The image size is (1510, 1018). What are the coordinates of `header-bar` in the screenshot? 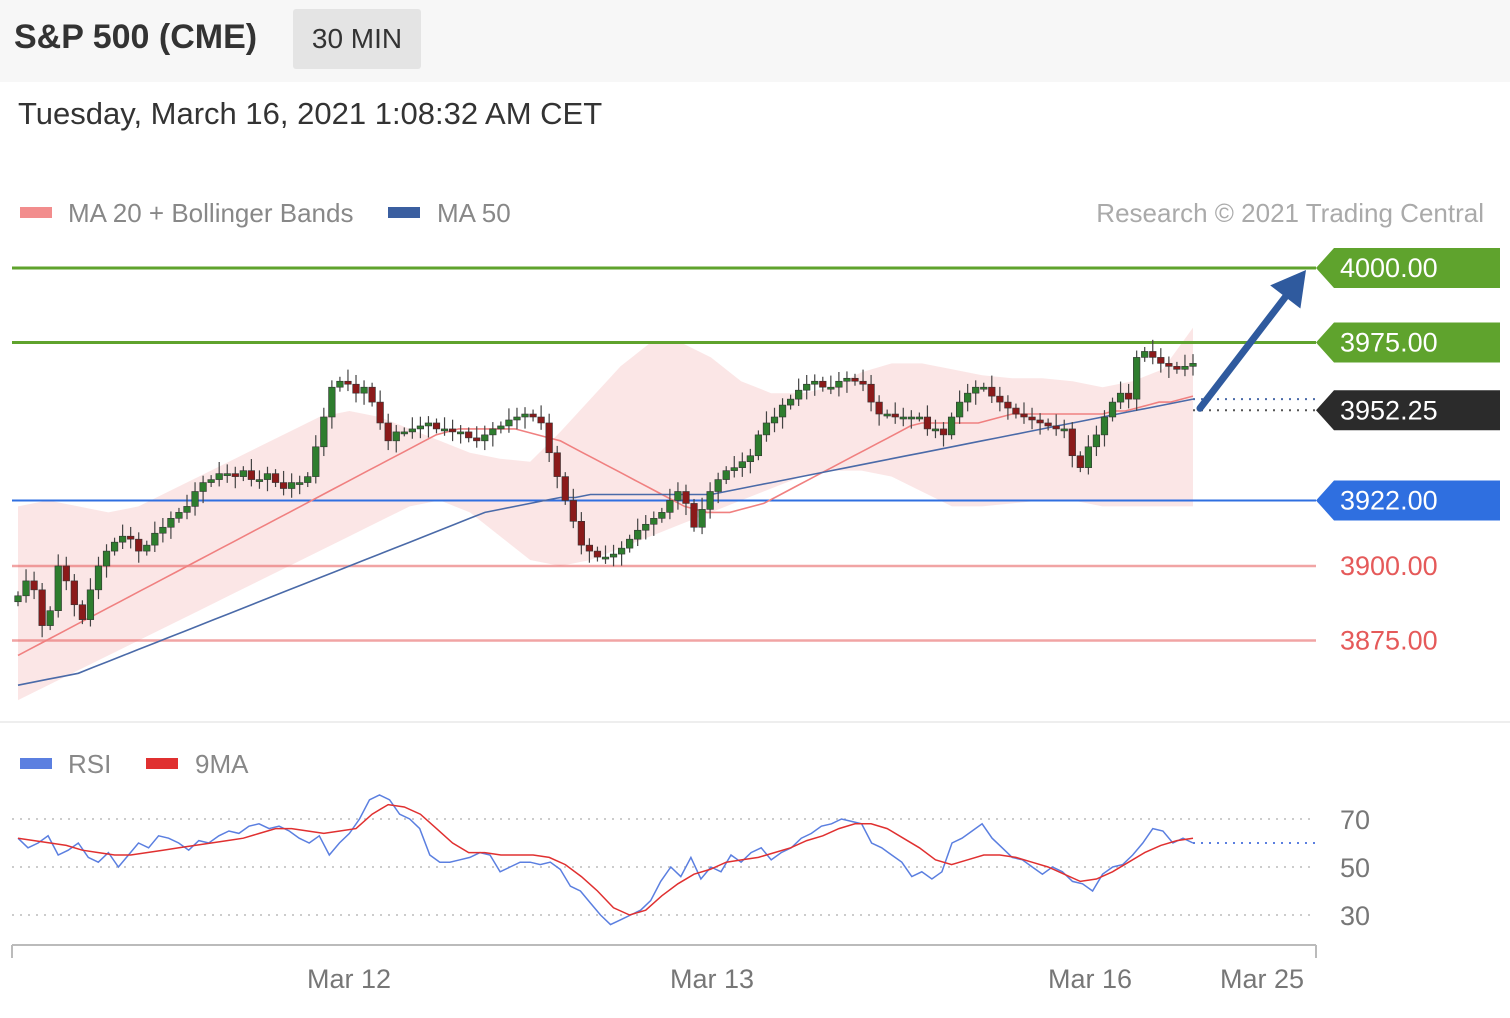 It's located at (755, 41).